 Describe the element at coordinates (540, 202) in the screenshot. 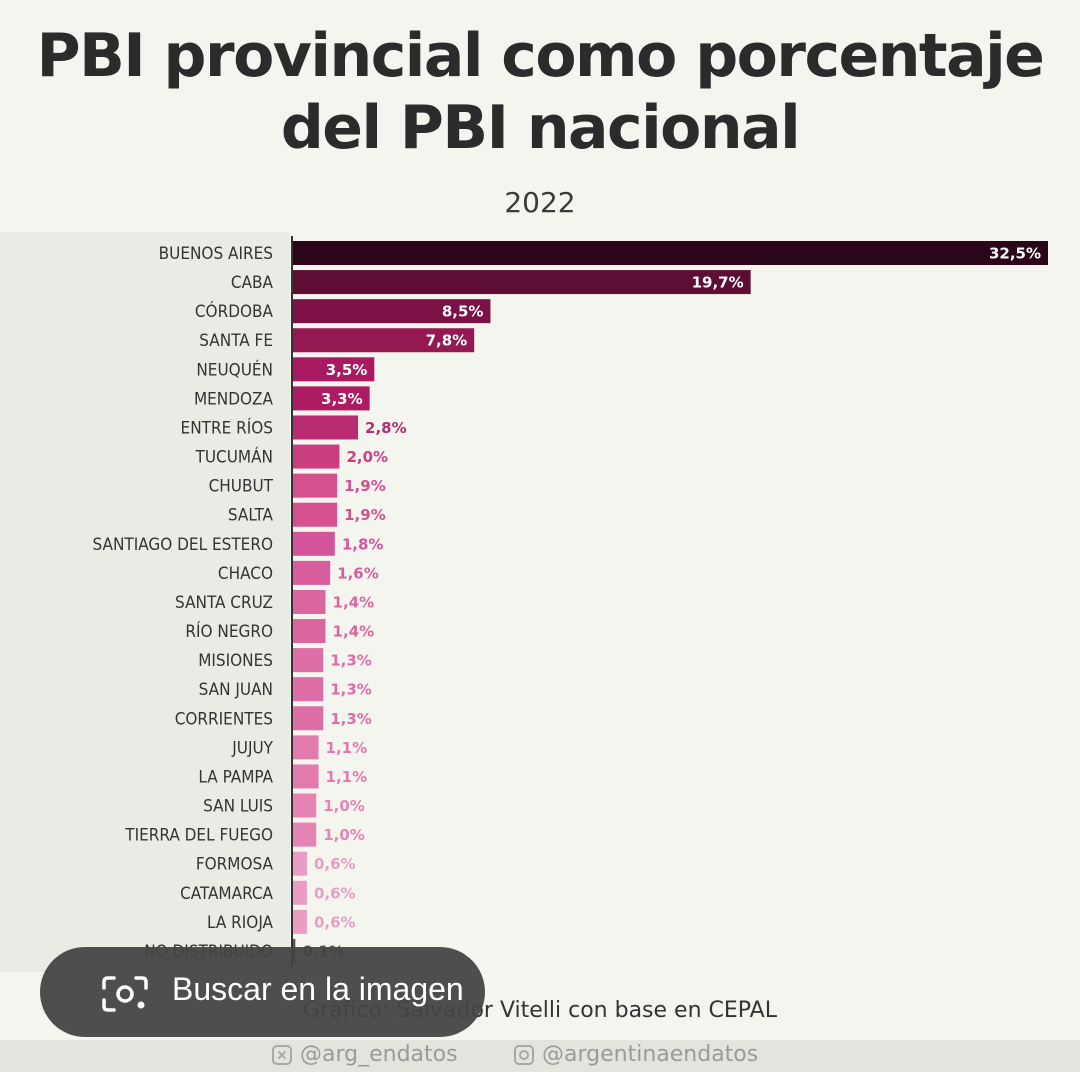

I see `chart-subtitle: 2022` at that location.